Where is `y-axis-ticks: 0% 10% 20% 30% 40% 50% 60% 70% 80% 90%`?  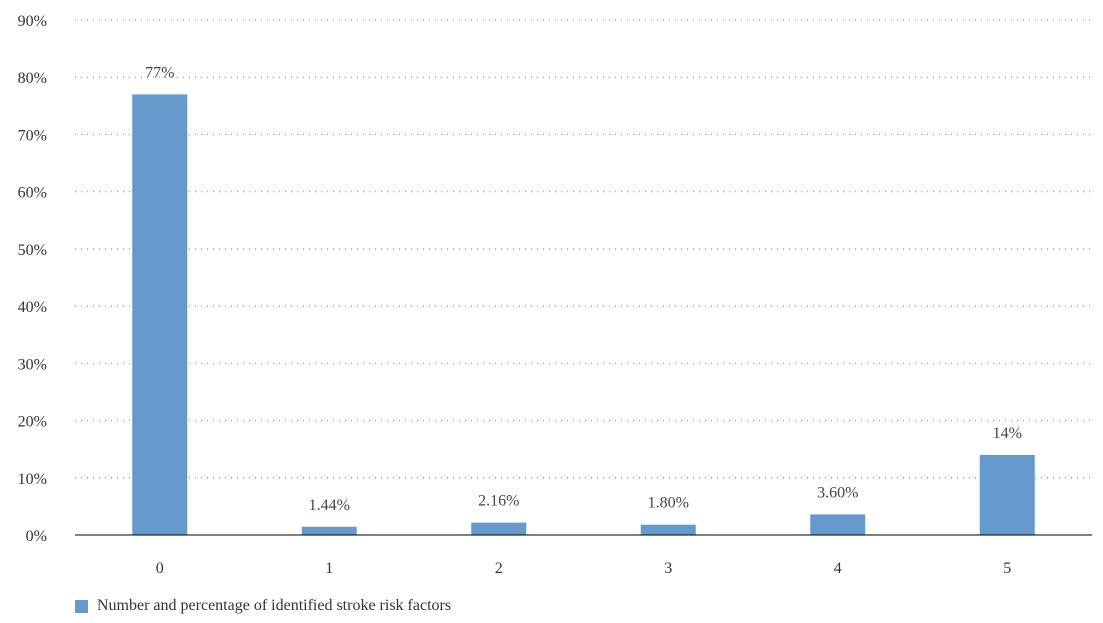
y-axis-ticks: 0% 10% 20% 30% 40% 50% 60% 70% 80% 90% is located at coordinates (32, 279).